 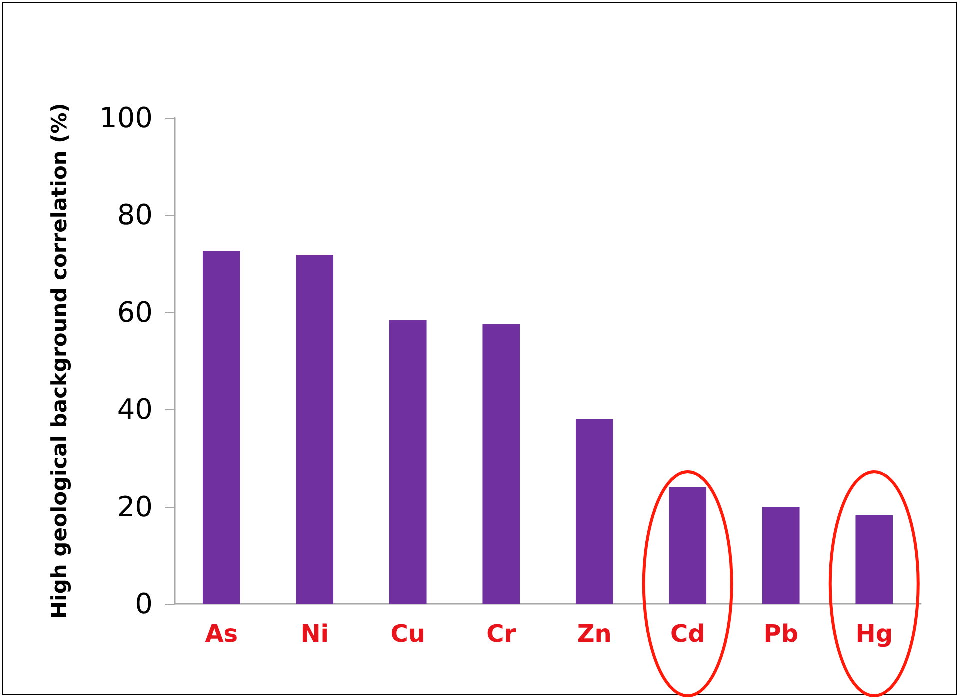 What do you see at coordinates (688, 634) in the screenshot?
I see `x-tick-label: Cd` at bounding box center [688, 634].